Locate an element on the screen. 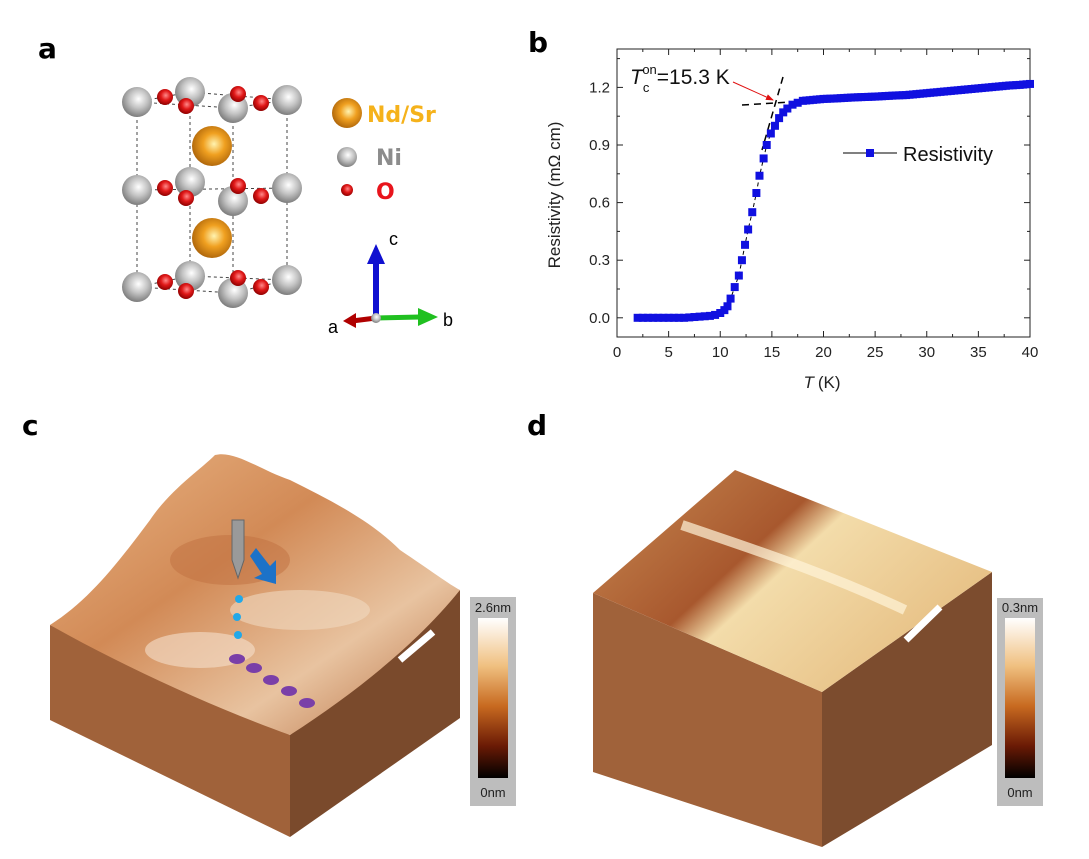 Image resolution: width=1089 pixels, height=859 pixels. transition-fit-line is located at coordinates (772, 113).